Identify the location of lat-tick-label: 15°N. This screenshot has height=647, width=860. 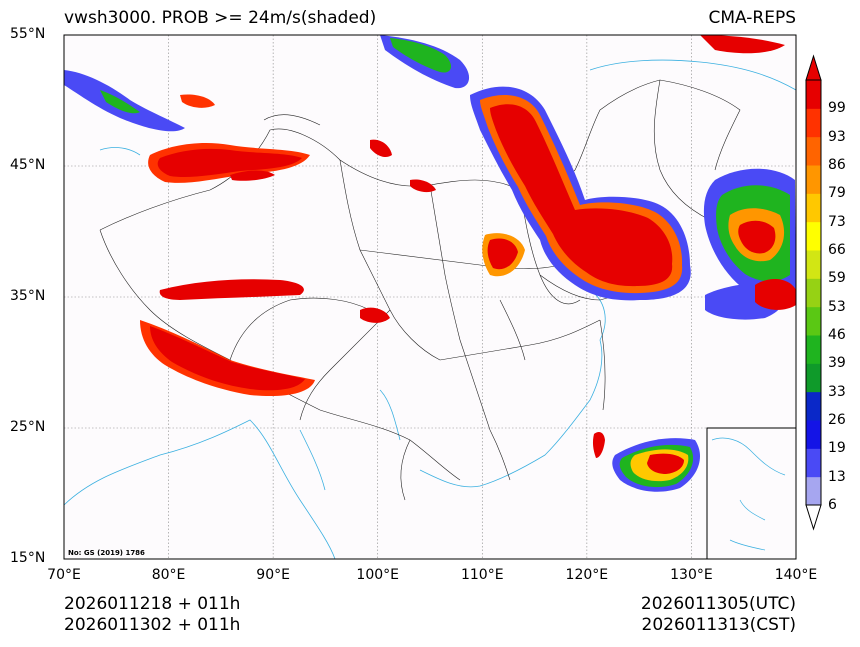
(28, 558).